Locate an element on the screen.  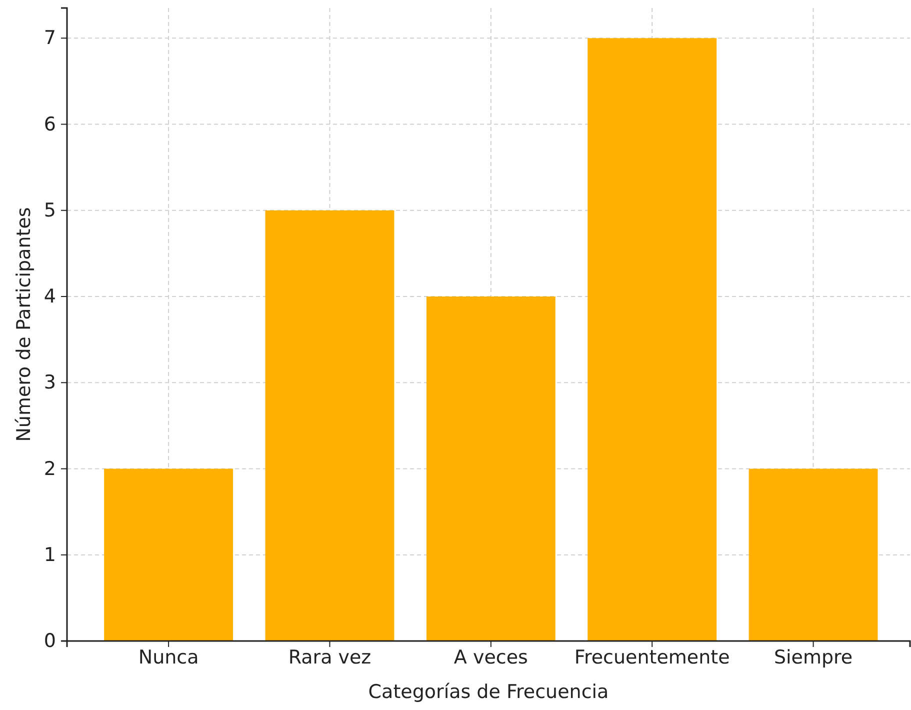
y-tick-label: 2 is located at coordinates (50, 469).